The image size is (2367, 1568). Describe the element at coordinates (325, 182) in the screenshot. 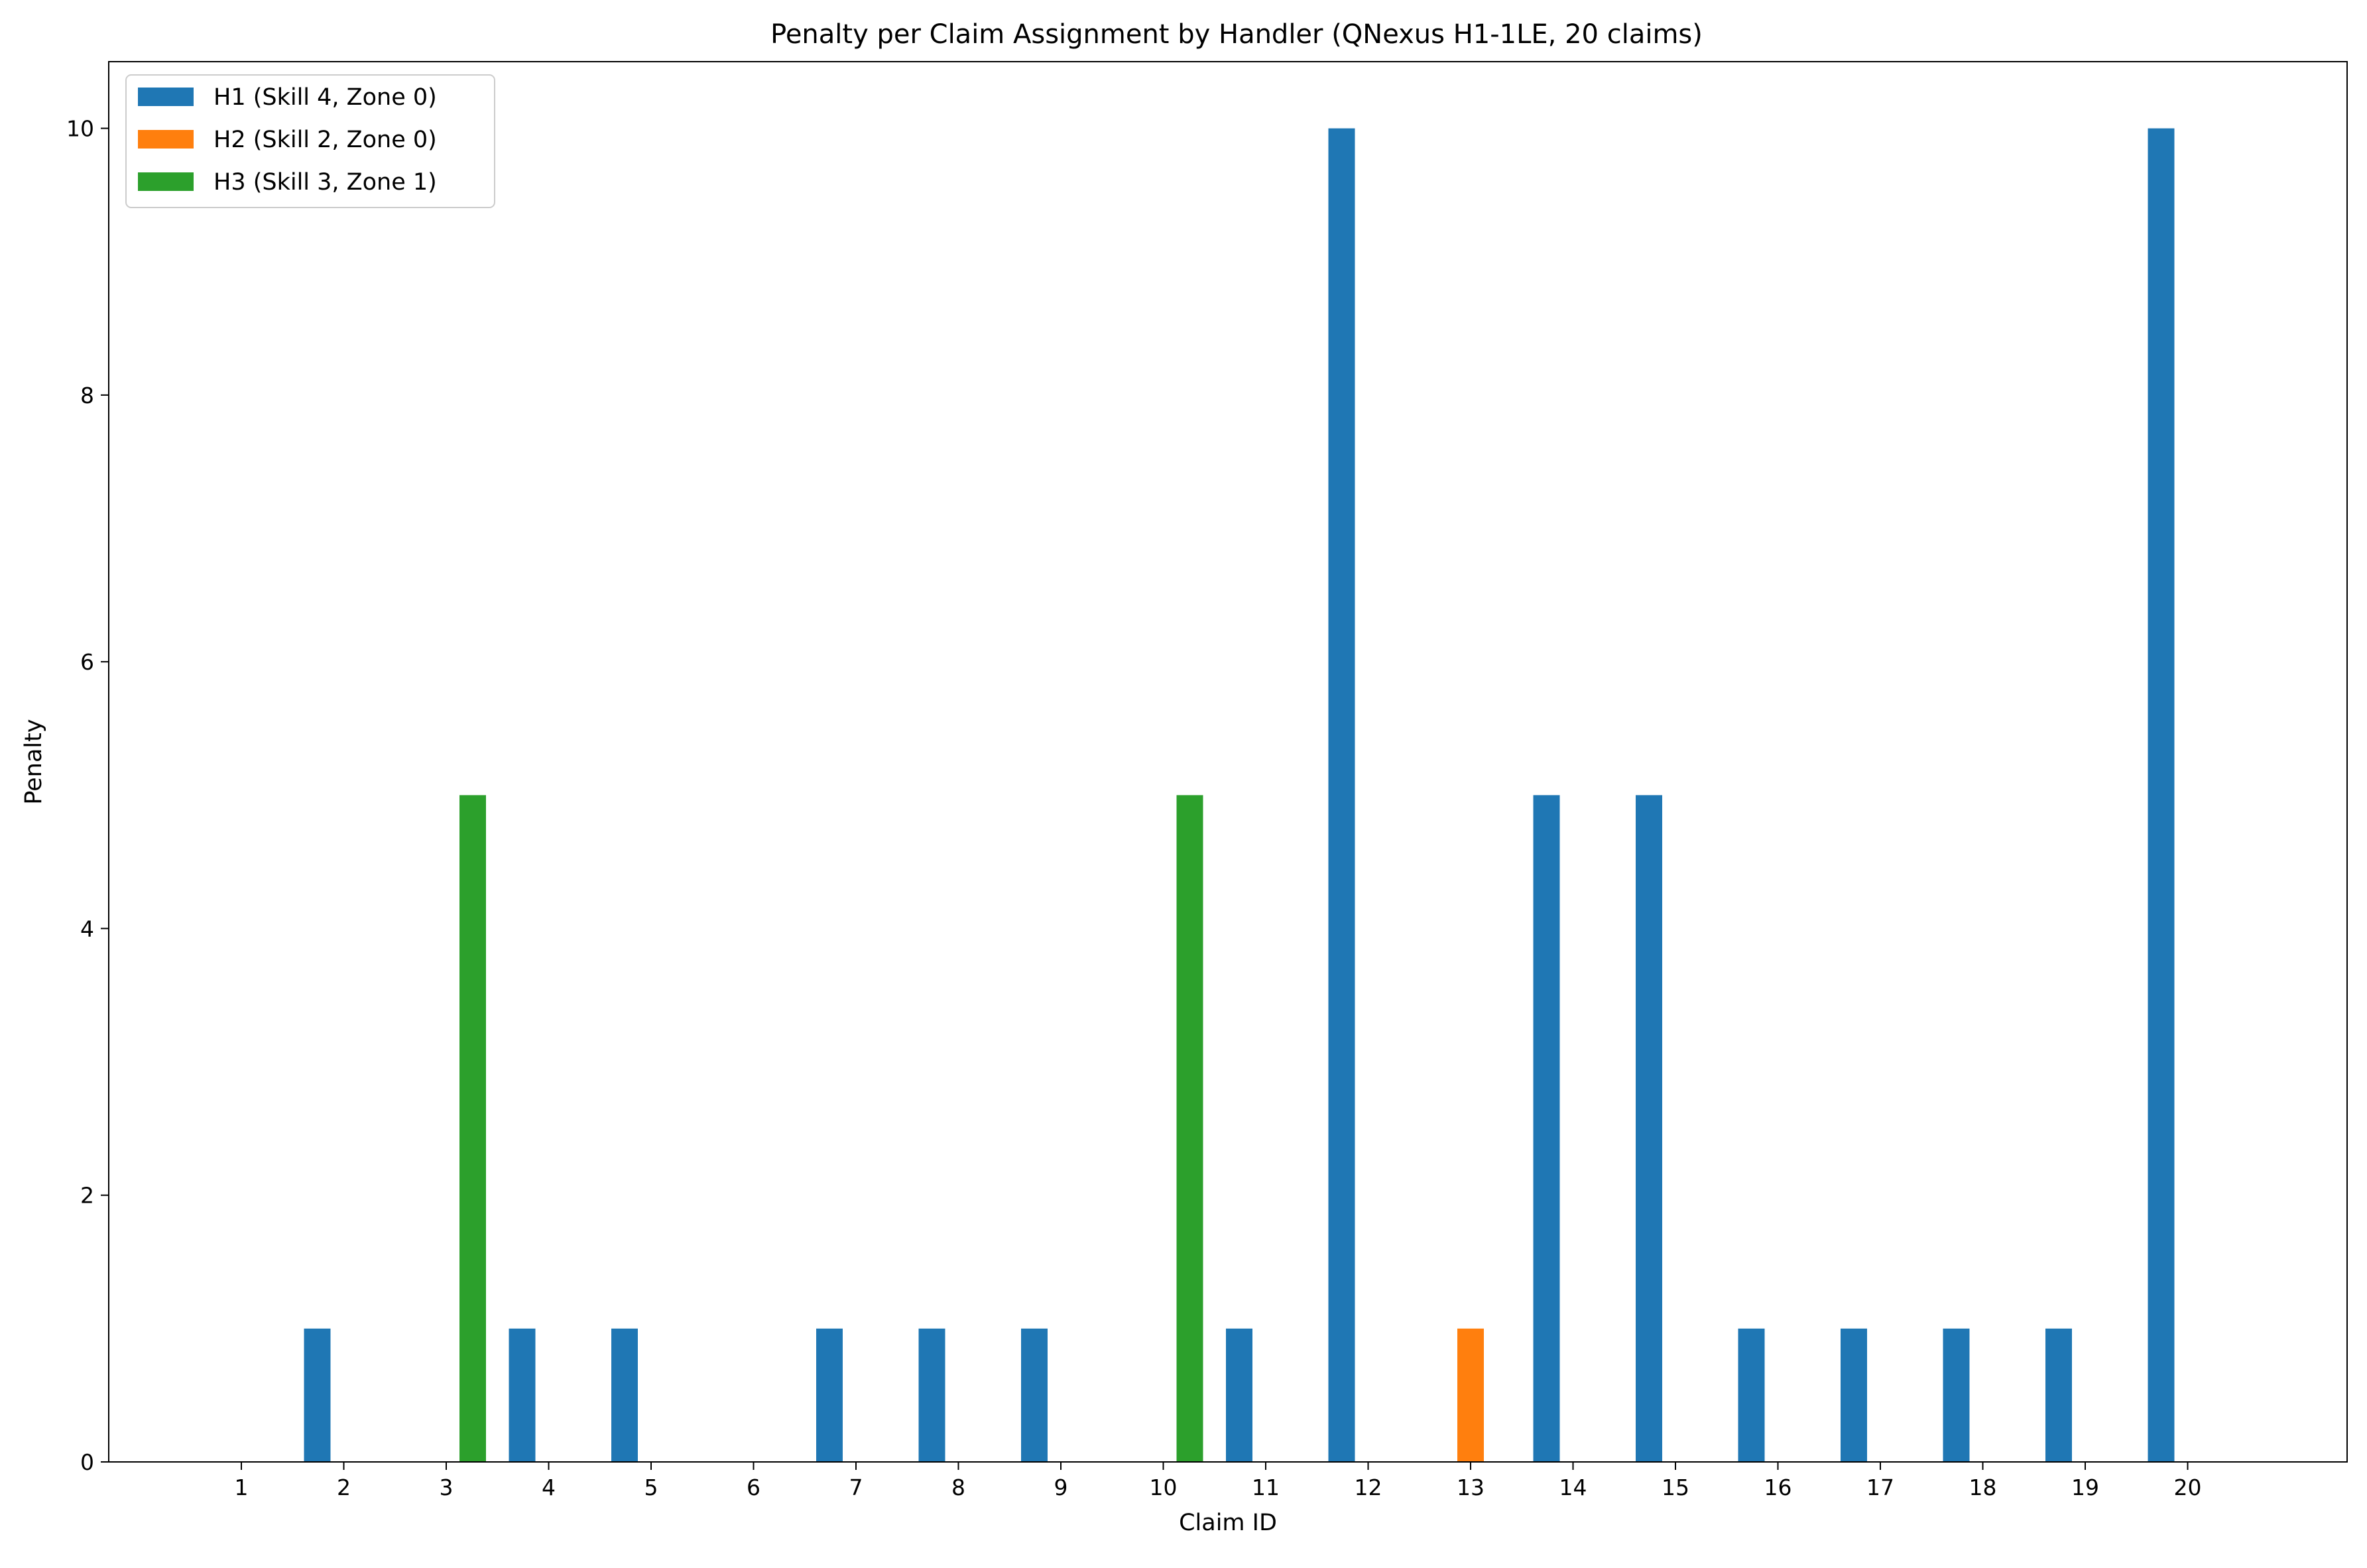

I see `legend-label-s3: H3 (Skill 3, Zone 1)` at that location.